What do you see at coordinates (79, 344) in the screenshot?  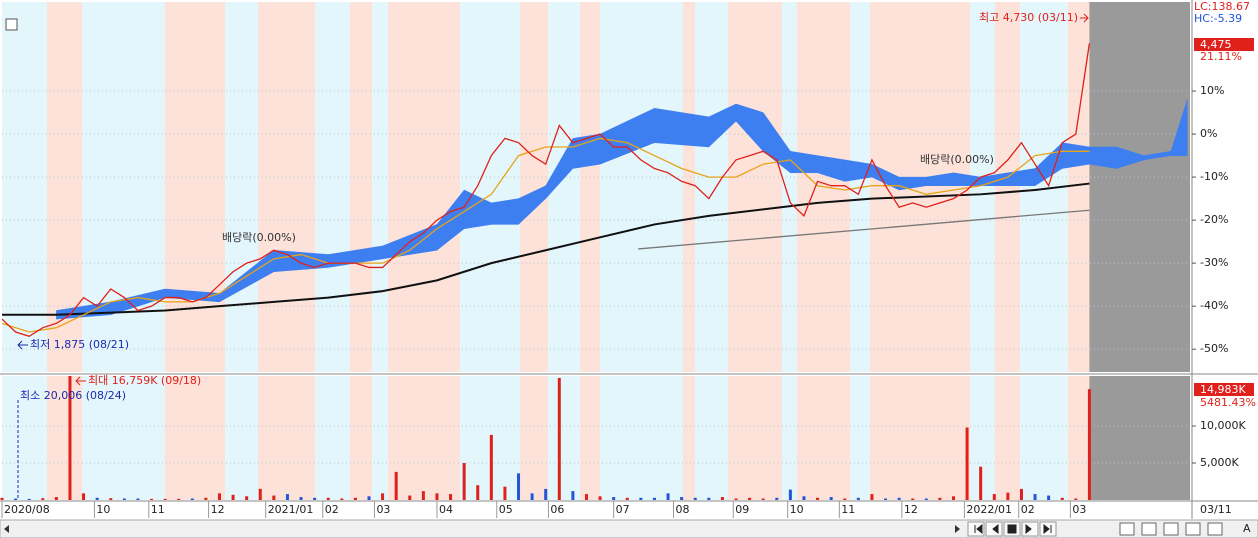 I see `annotation: 최저 1,875 (08/21)` at bounding box center [79, 344].